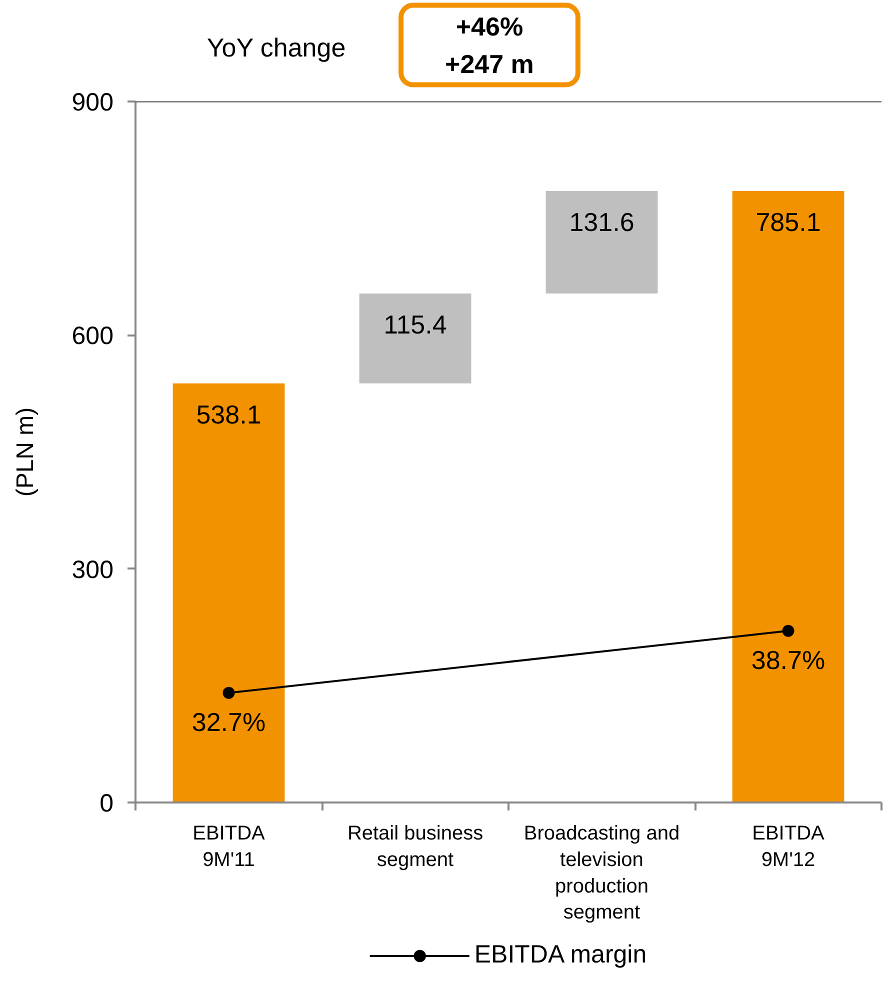 This screenshot has height=989, width=890. I want to click on x-tick-label: Broadcasting and television production segment, so click(602, 873).